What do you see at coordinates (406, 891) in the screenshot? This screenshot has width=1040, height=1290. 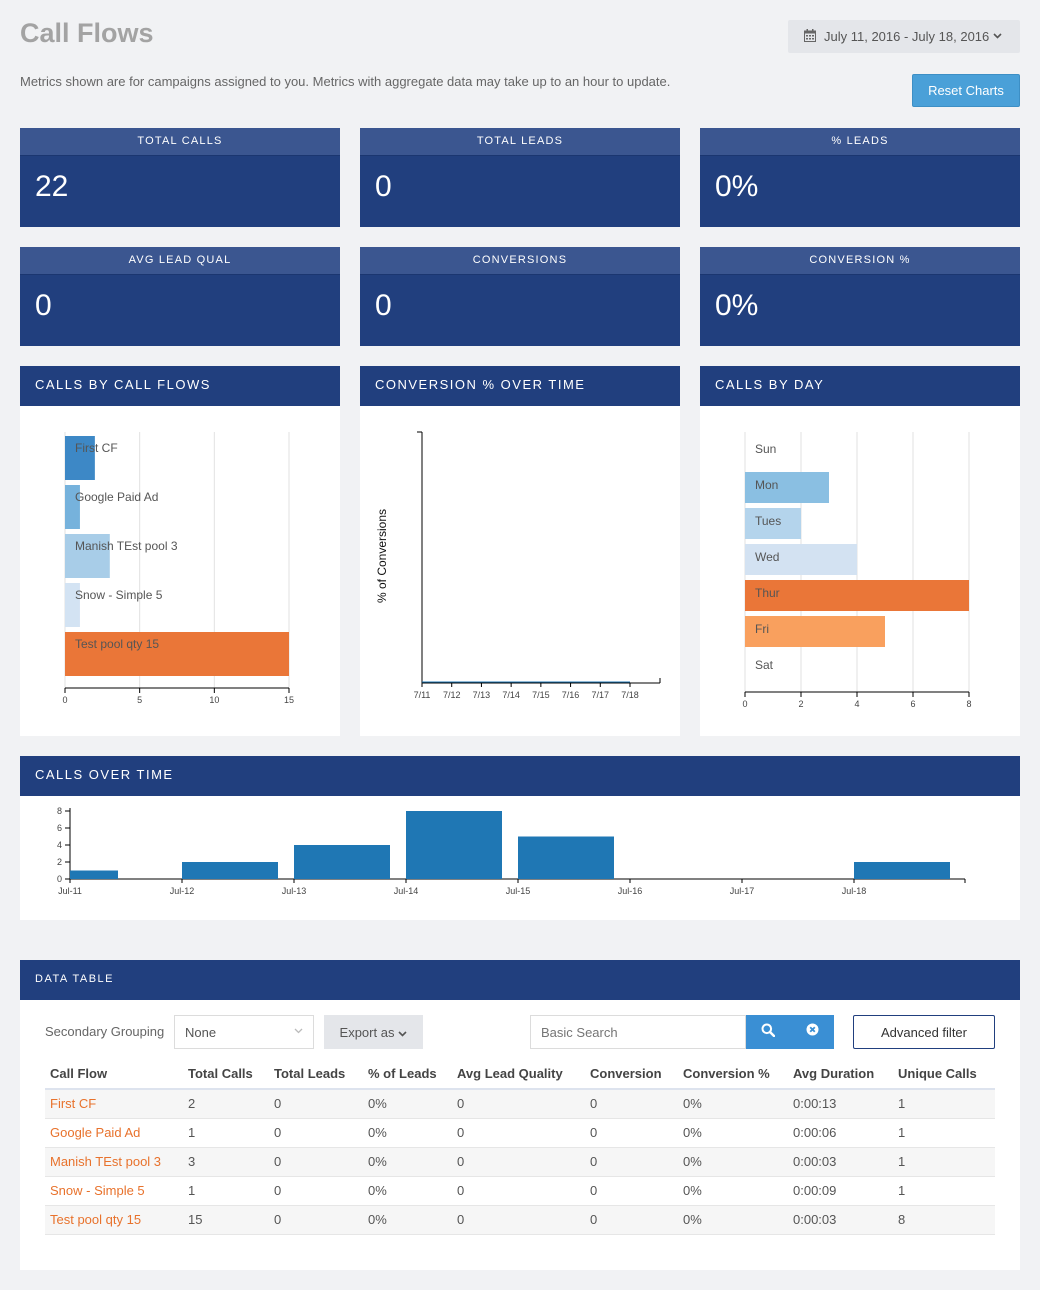 I see `x-tick-label: Jul-14` at bounding box center [406, 891].